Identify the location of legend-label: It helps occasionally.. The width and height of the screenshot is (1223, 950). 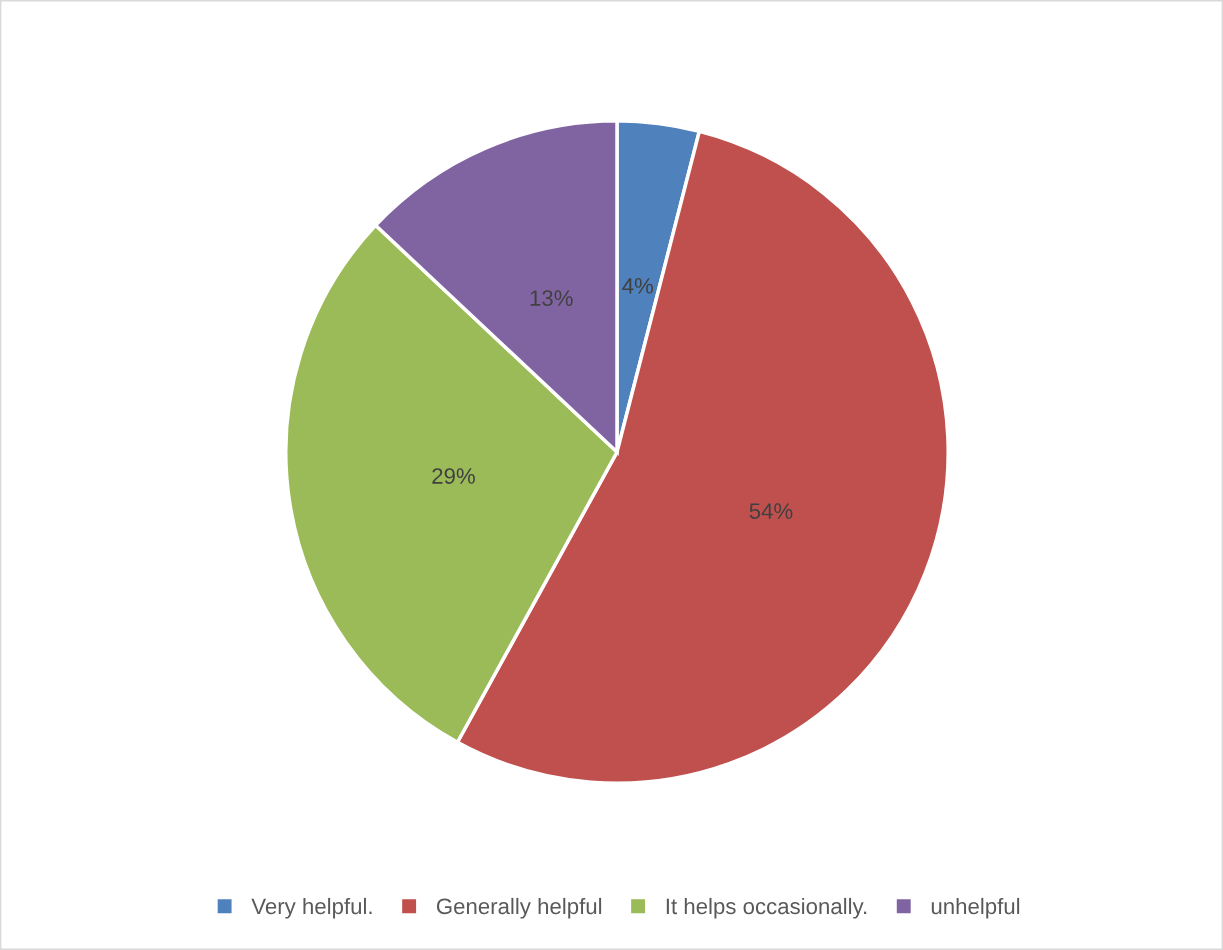
(766, 908).